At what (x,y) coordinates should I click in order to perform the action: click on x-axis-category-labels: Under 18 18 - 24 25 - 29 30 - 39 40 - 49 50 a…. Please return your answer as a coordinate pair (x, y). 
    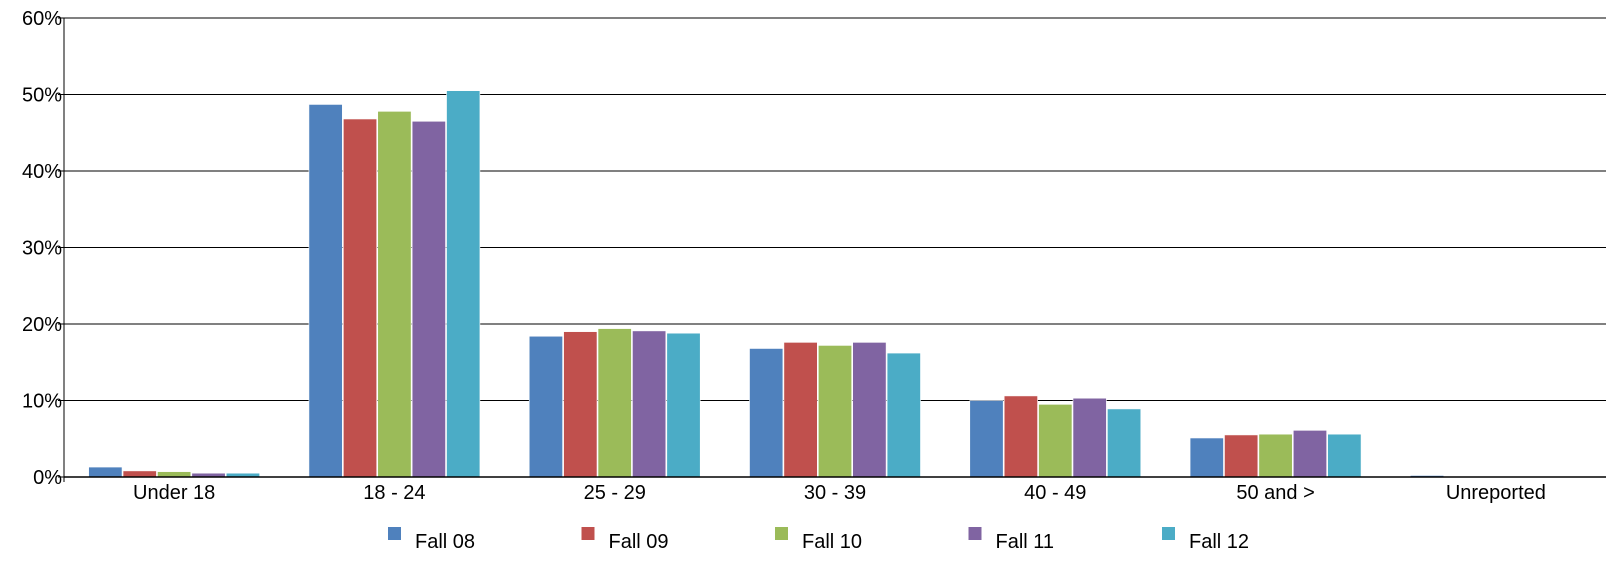
    Looking at the image, I should click on (839, 493).